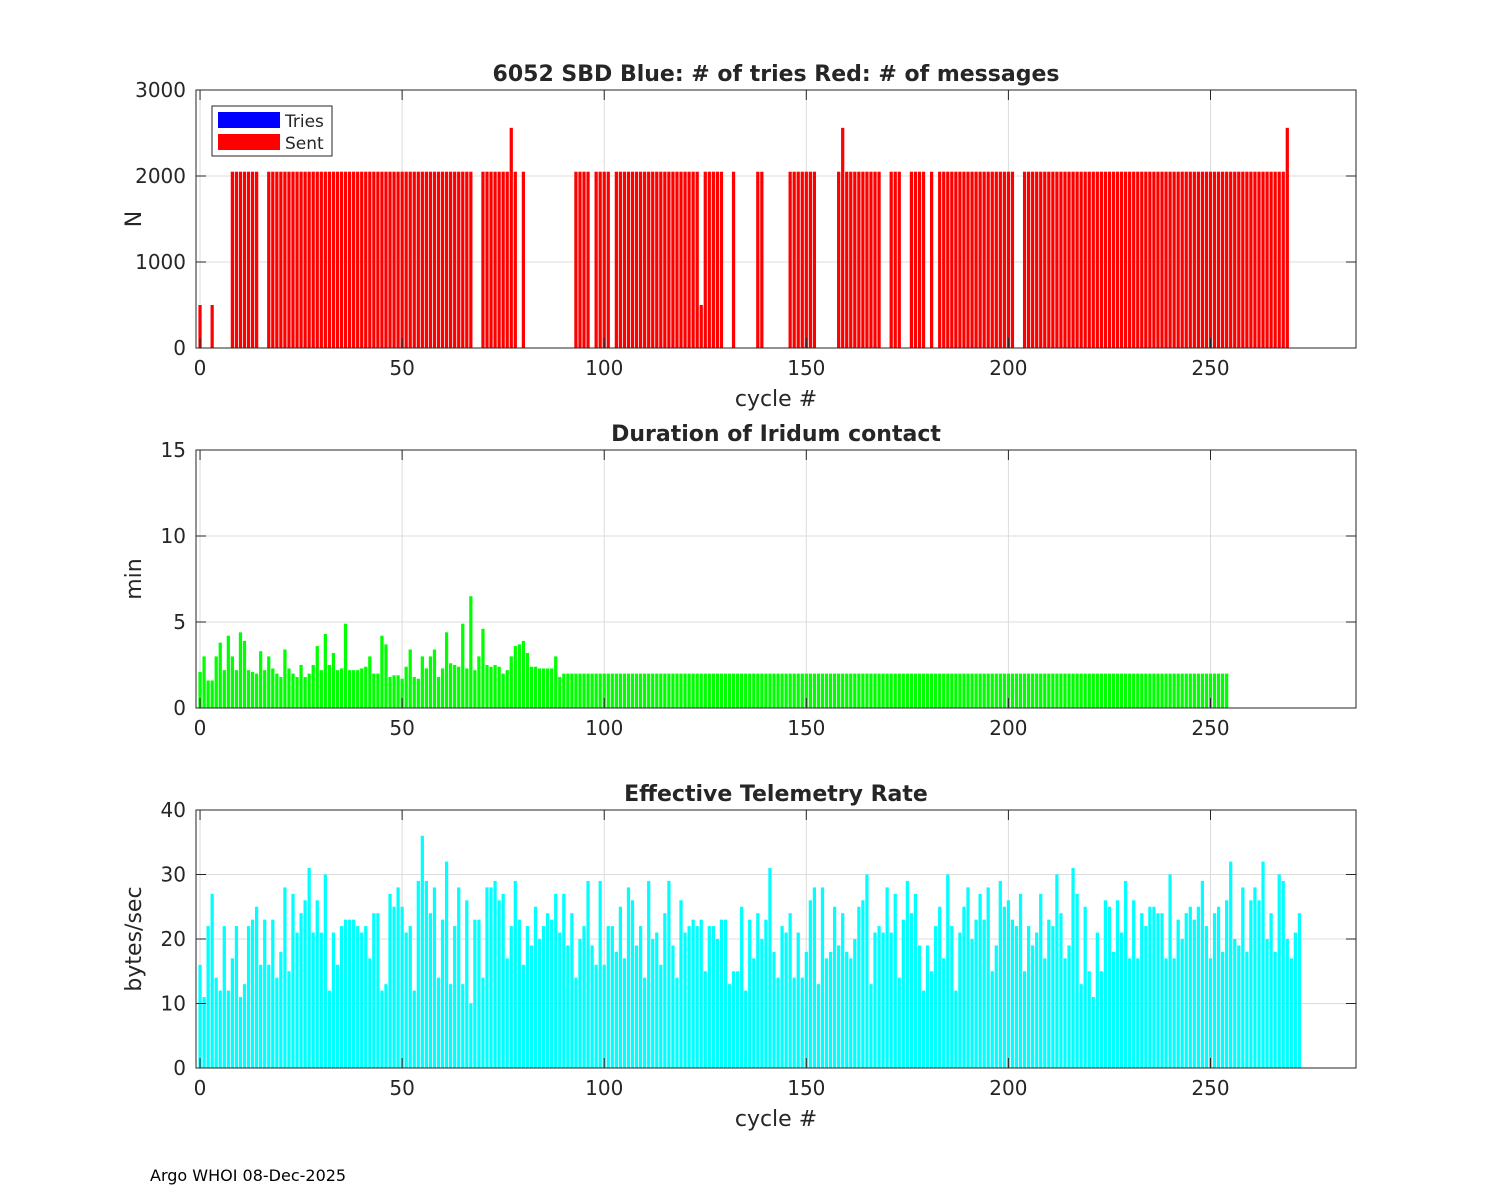 This screenshot has height=1200, width=1500. What do you see at coordinates (179, 708) in the screenshot?
I see `y-tick-label: 0` at bounding box center [179, 708].